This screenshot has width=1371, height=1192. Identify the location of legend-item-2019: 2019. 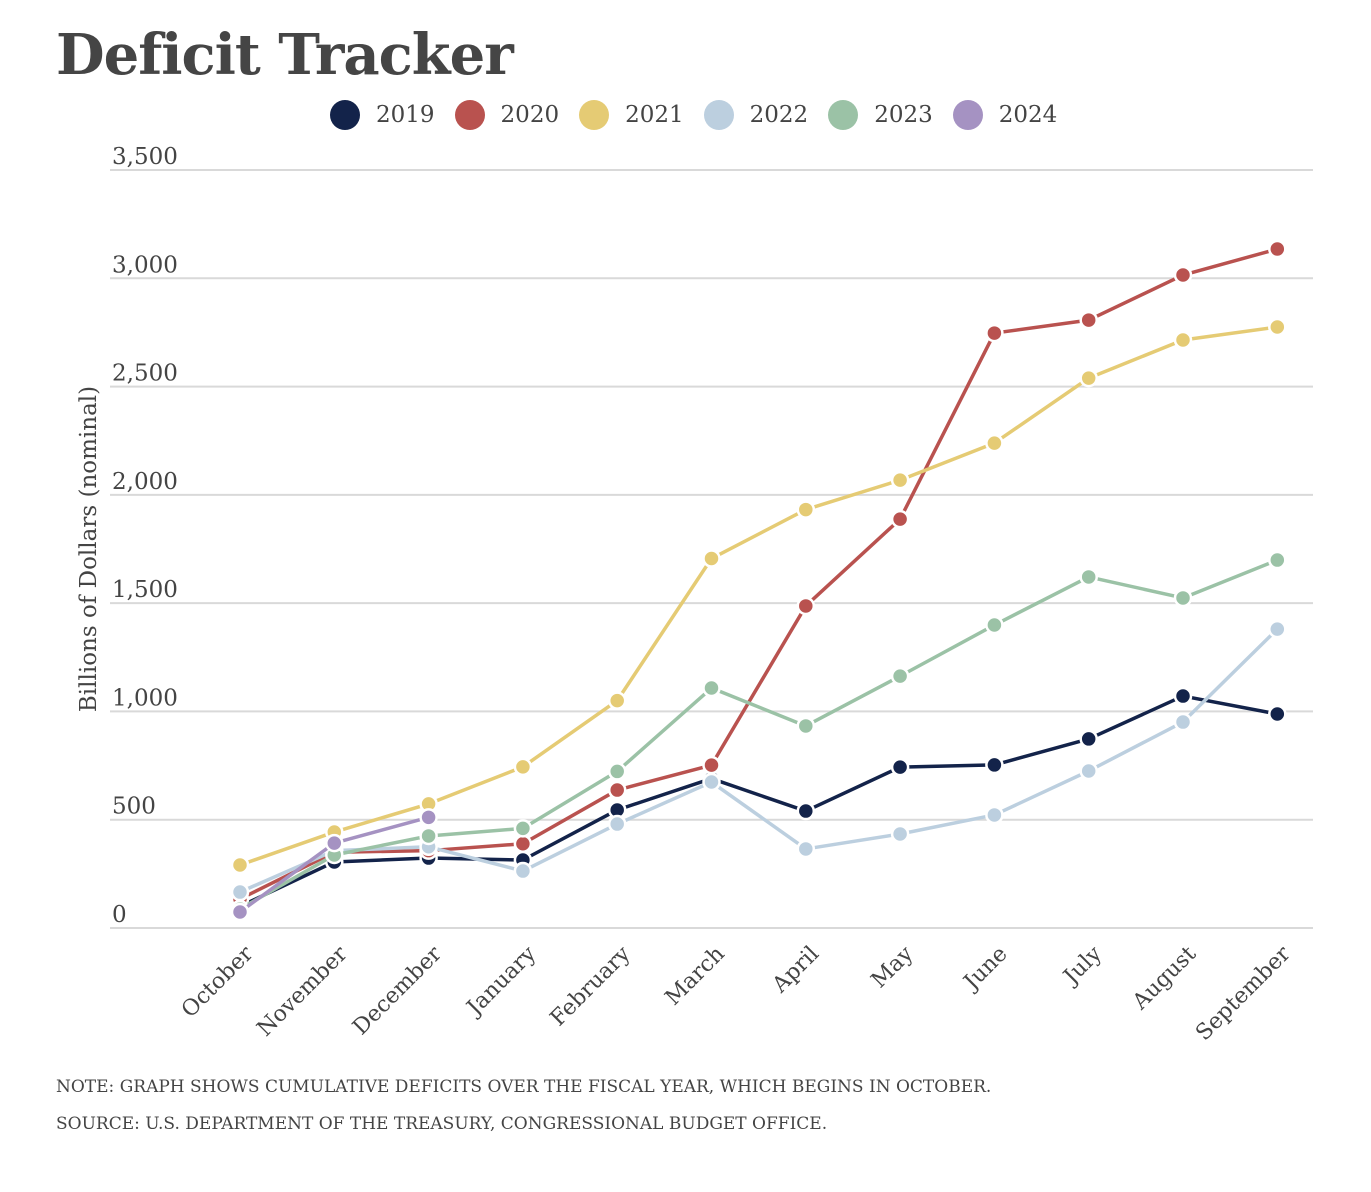
(382, 115).